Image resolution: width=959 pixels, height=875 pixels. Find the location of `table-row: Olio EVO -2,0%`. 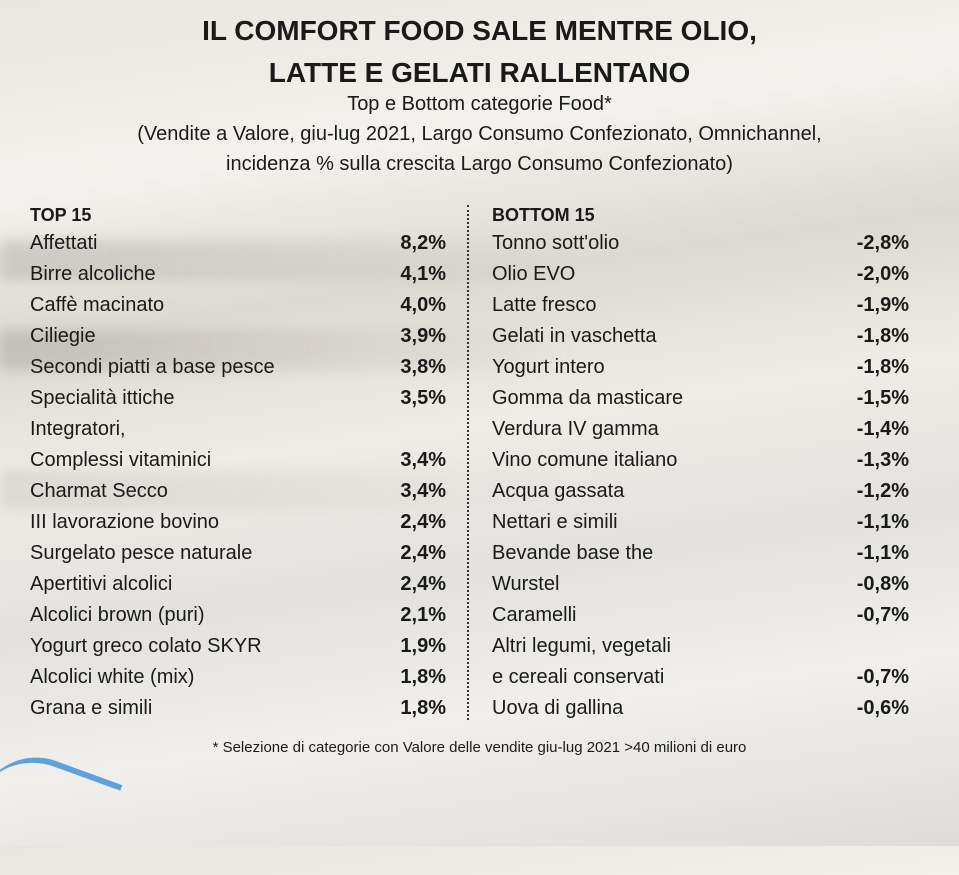

table-row: Olio EVO -2,0% is located at coordinates (700, 274).